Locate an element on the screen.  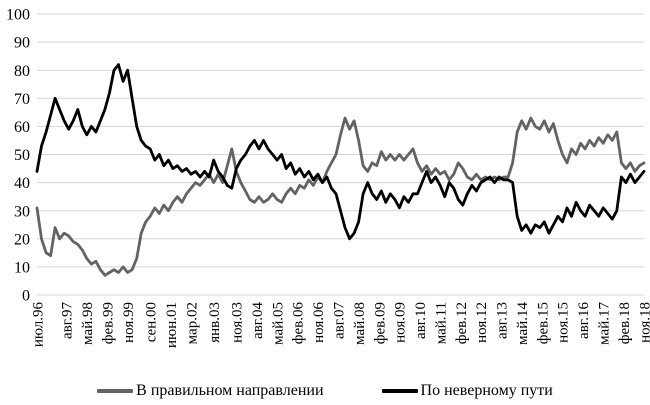
x-axis-label: фев.15 is located at coordinates (543, 323).